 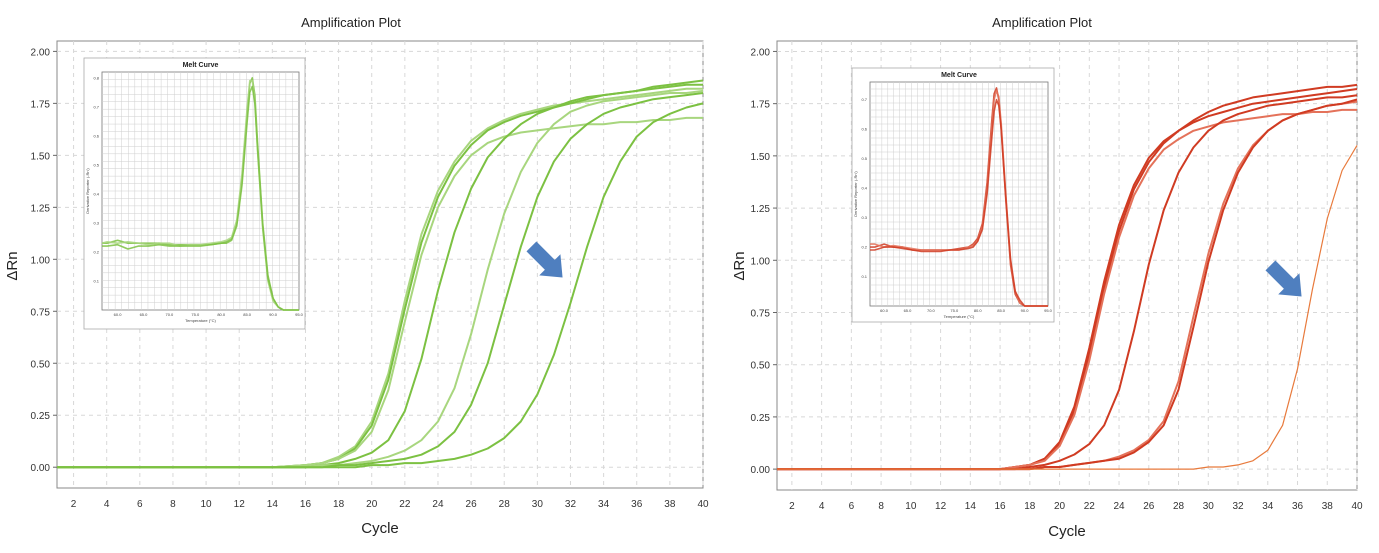 What do you see at coordinates (339, 504) in the screenshot?
I see `x-tick-label: 18` at bounding box center [339, 504].